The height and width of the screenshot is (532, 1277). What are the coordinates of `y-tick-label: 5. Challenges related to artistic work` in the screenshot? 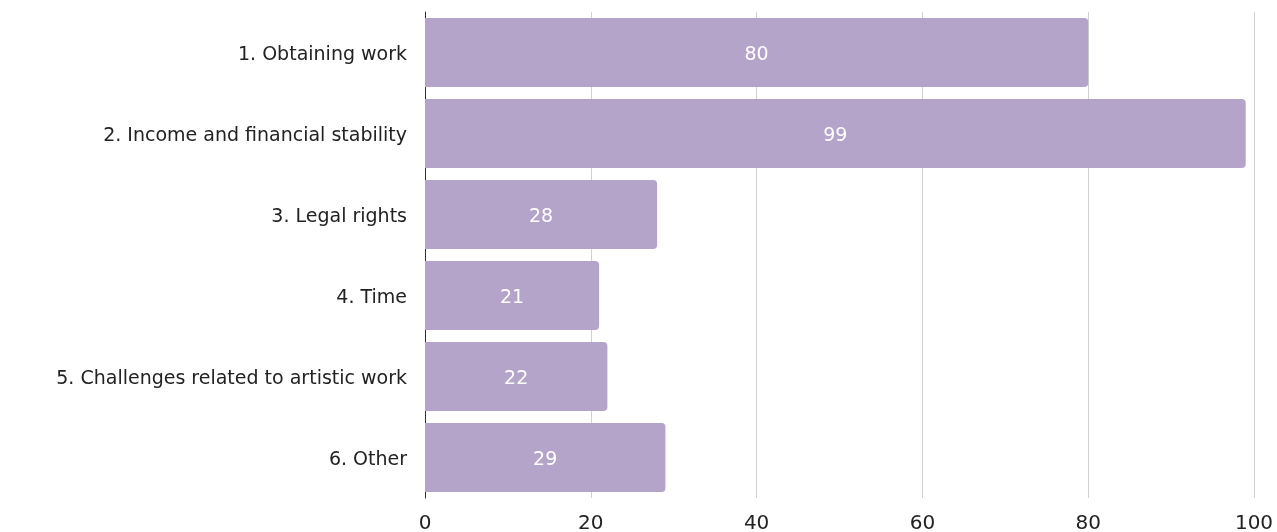 It's located at (231, 376).